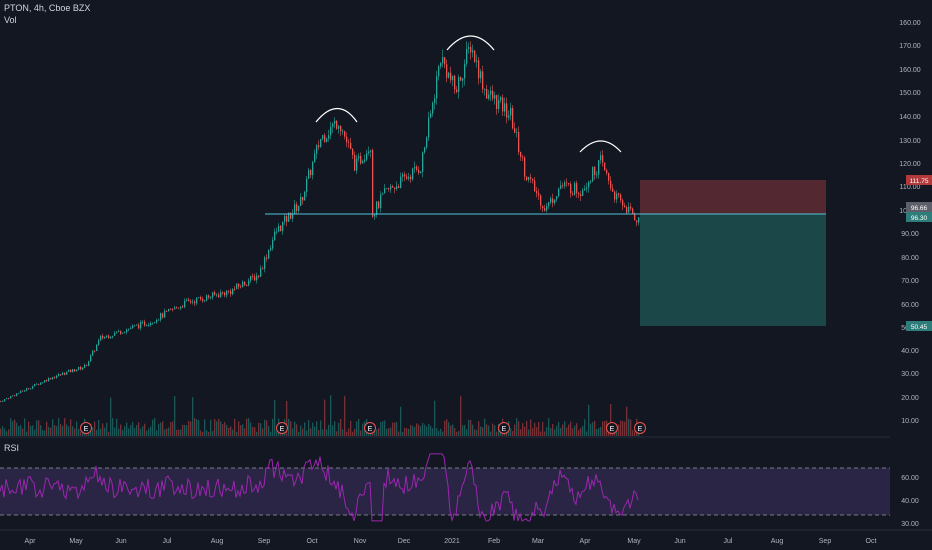 The height and width of the screenshot is (550, 932). Describe the element at coordinates (470, 43) in the screenshot. I see `head-arc` at that location.